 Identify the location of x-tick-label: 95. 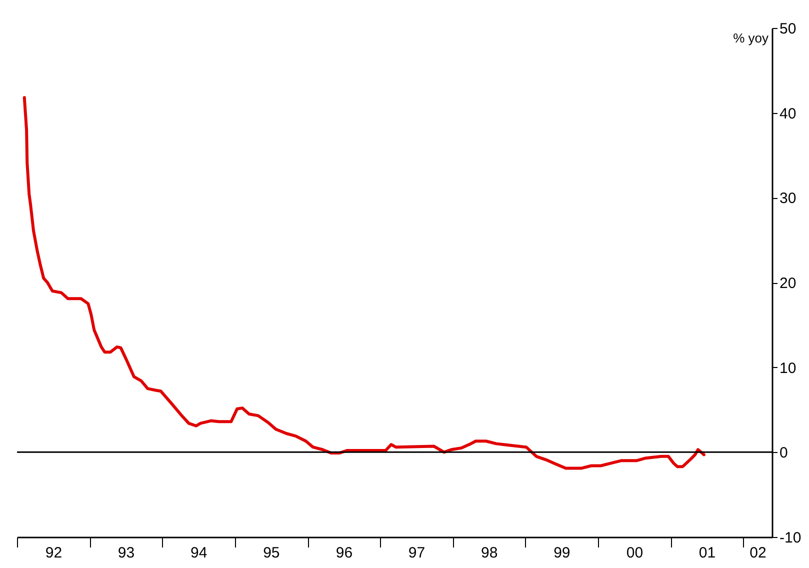
(271, 553).